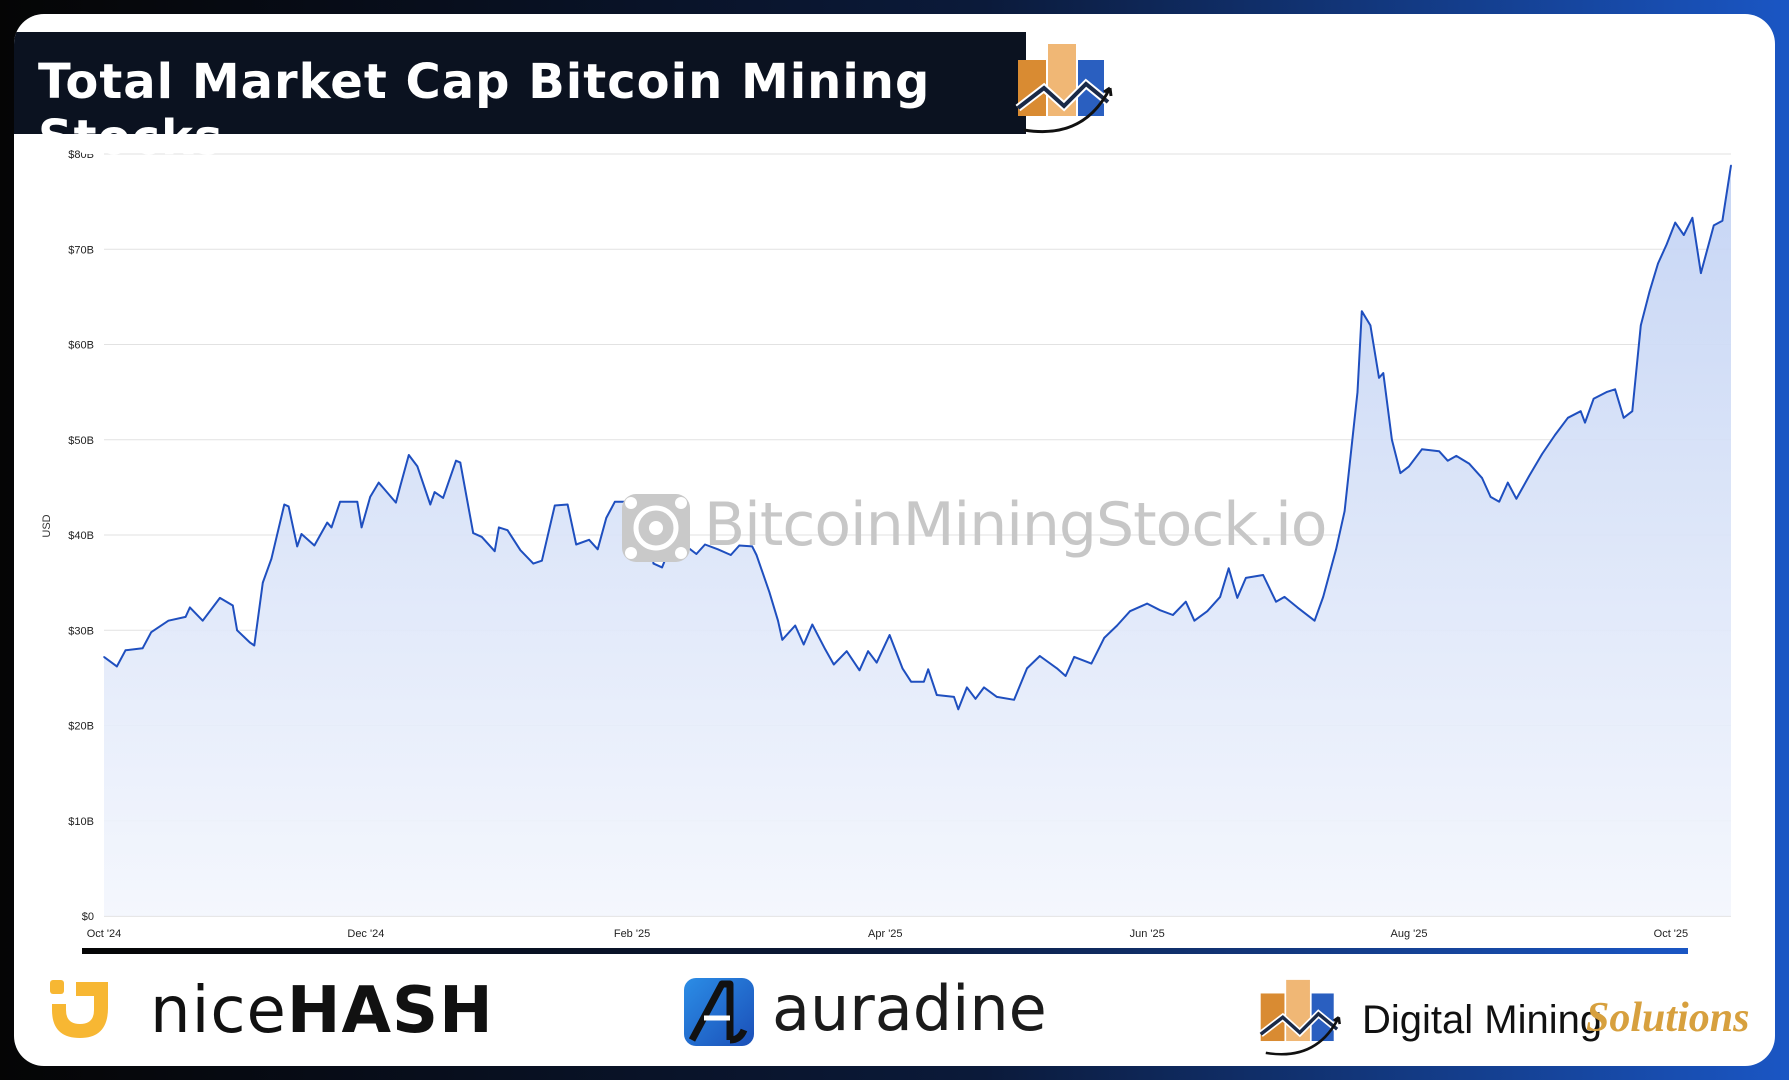 This screenshot has width=1789, height=1080. I want to click on x-tick-label: Jun '25, so click(1147, 934).